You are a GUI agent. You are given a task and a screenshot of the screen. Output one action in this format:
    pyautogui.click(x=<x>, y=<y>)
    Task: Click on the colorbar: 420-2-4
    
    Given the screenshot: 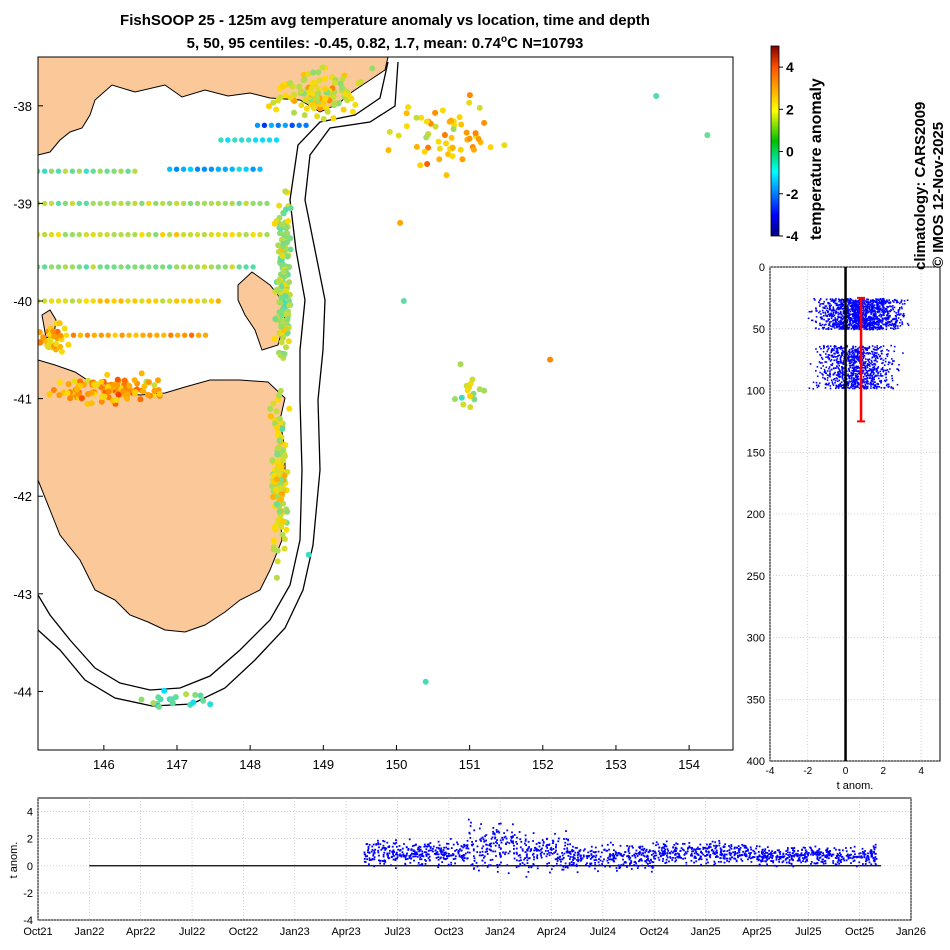 What is the action you would take?
    pyautogui.click(x=784, y=144)
    